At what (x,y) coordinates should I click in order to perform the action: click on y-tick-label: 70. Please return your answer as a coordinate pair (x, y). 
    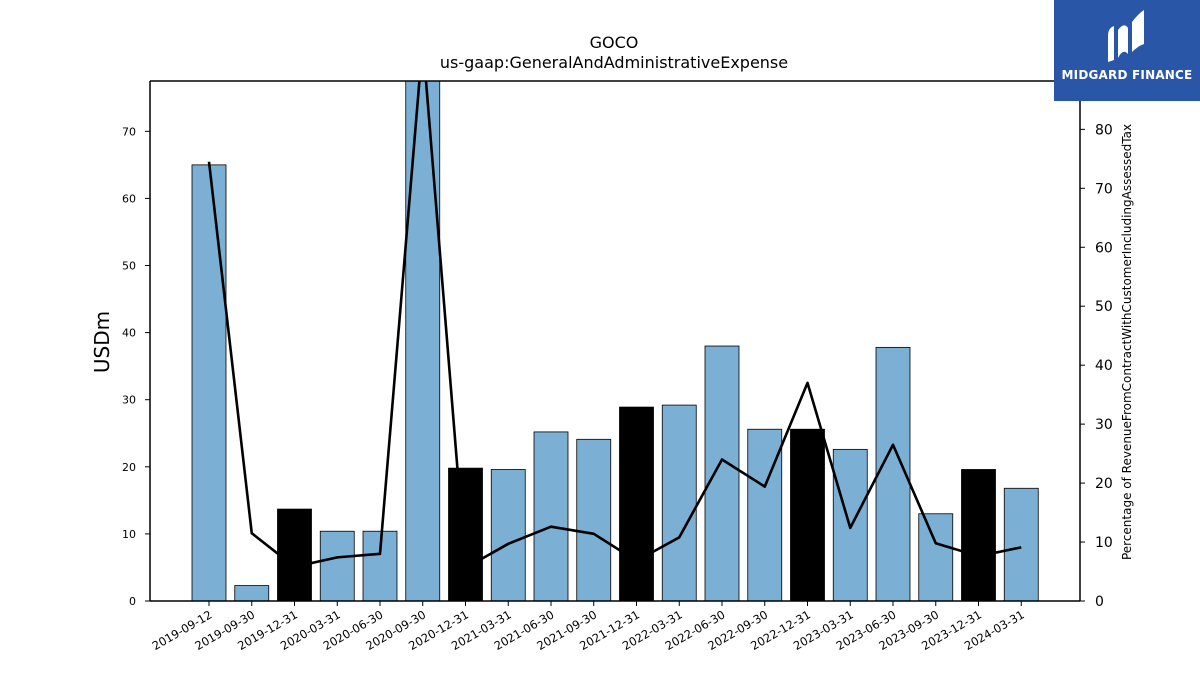
    Looking at the image, I should click on (129, 131).